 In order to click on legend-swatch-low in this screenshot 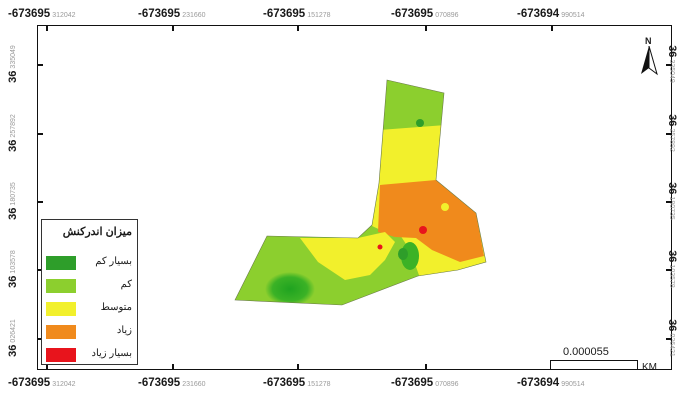, I will do `click(61, 286)`.